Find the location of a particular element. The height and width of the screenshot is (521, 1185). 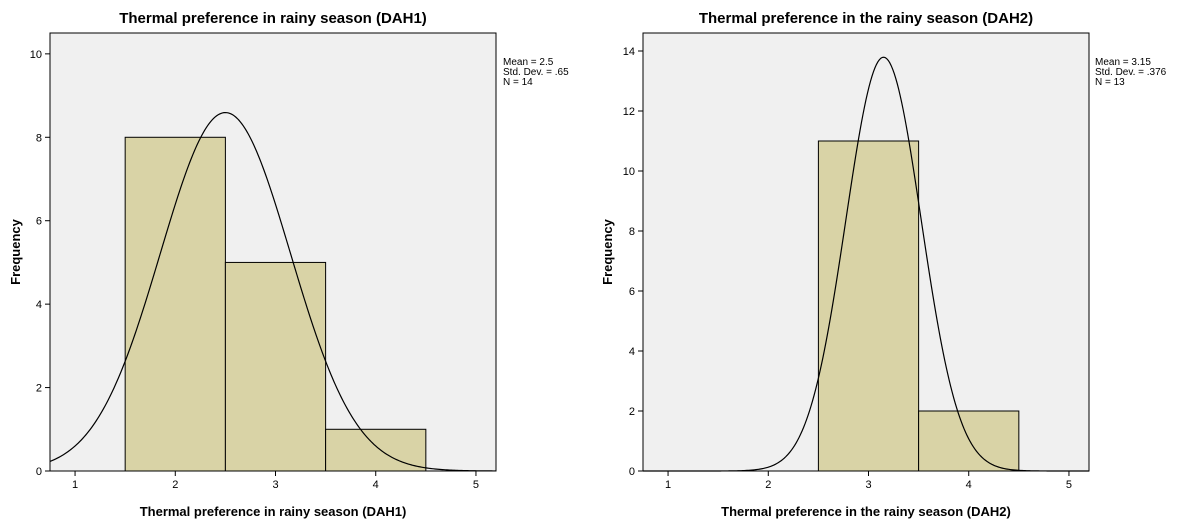

stat-line: Std. Dev. = .376 is located at coordinates (1131, 72).